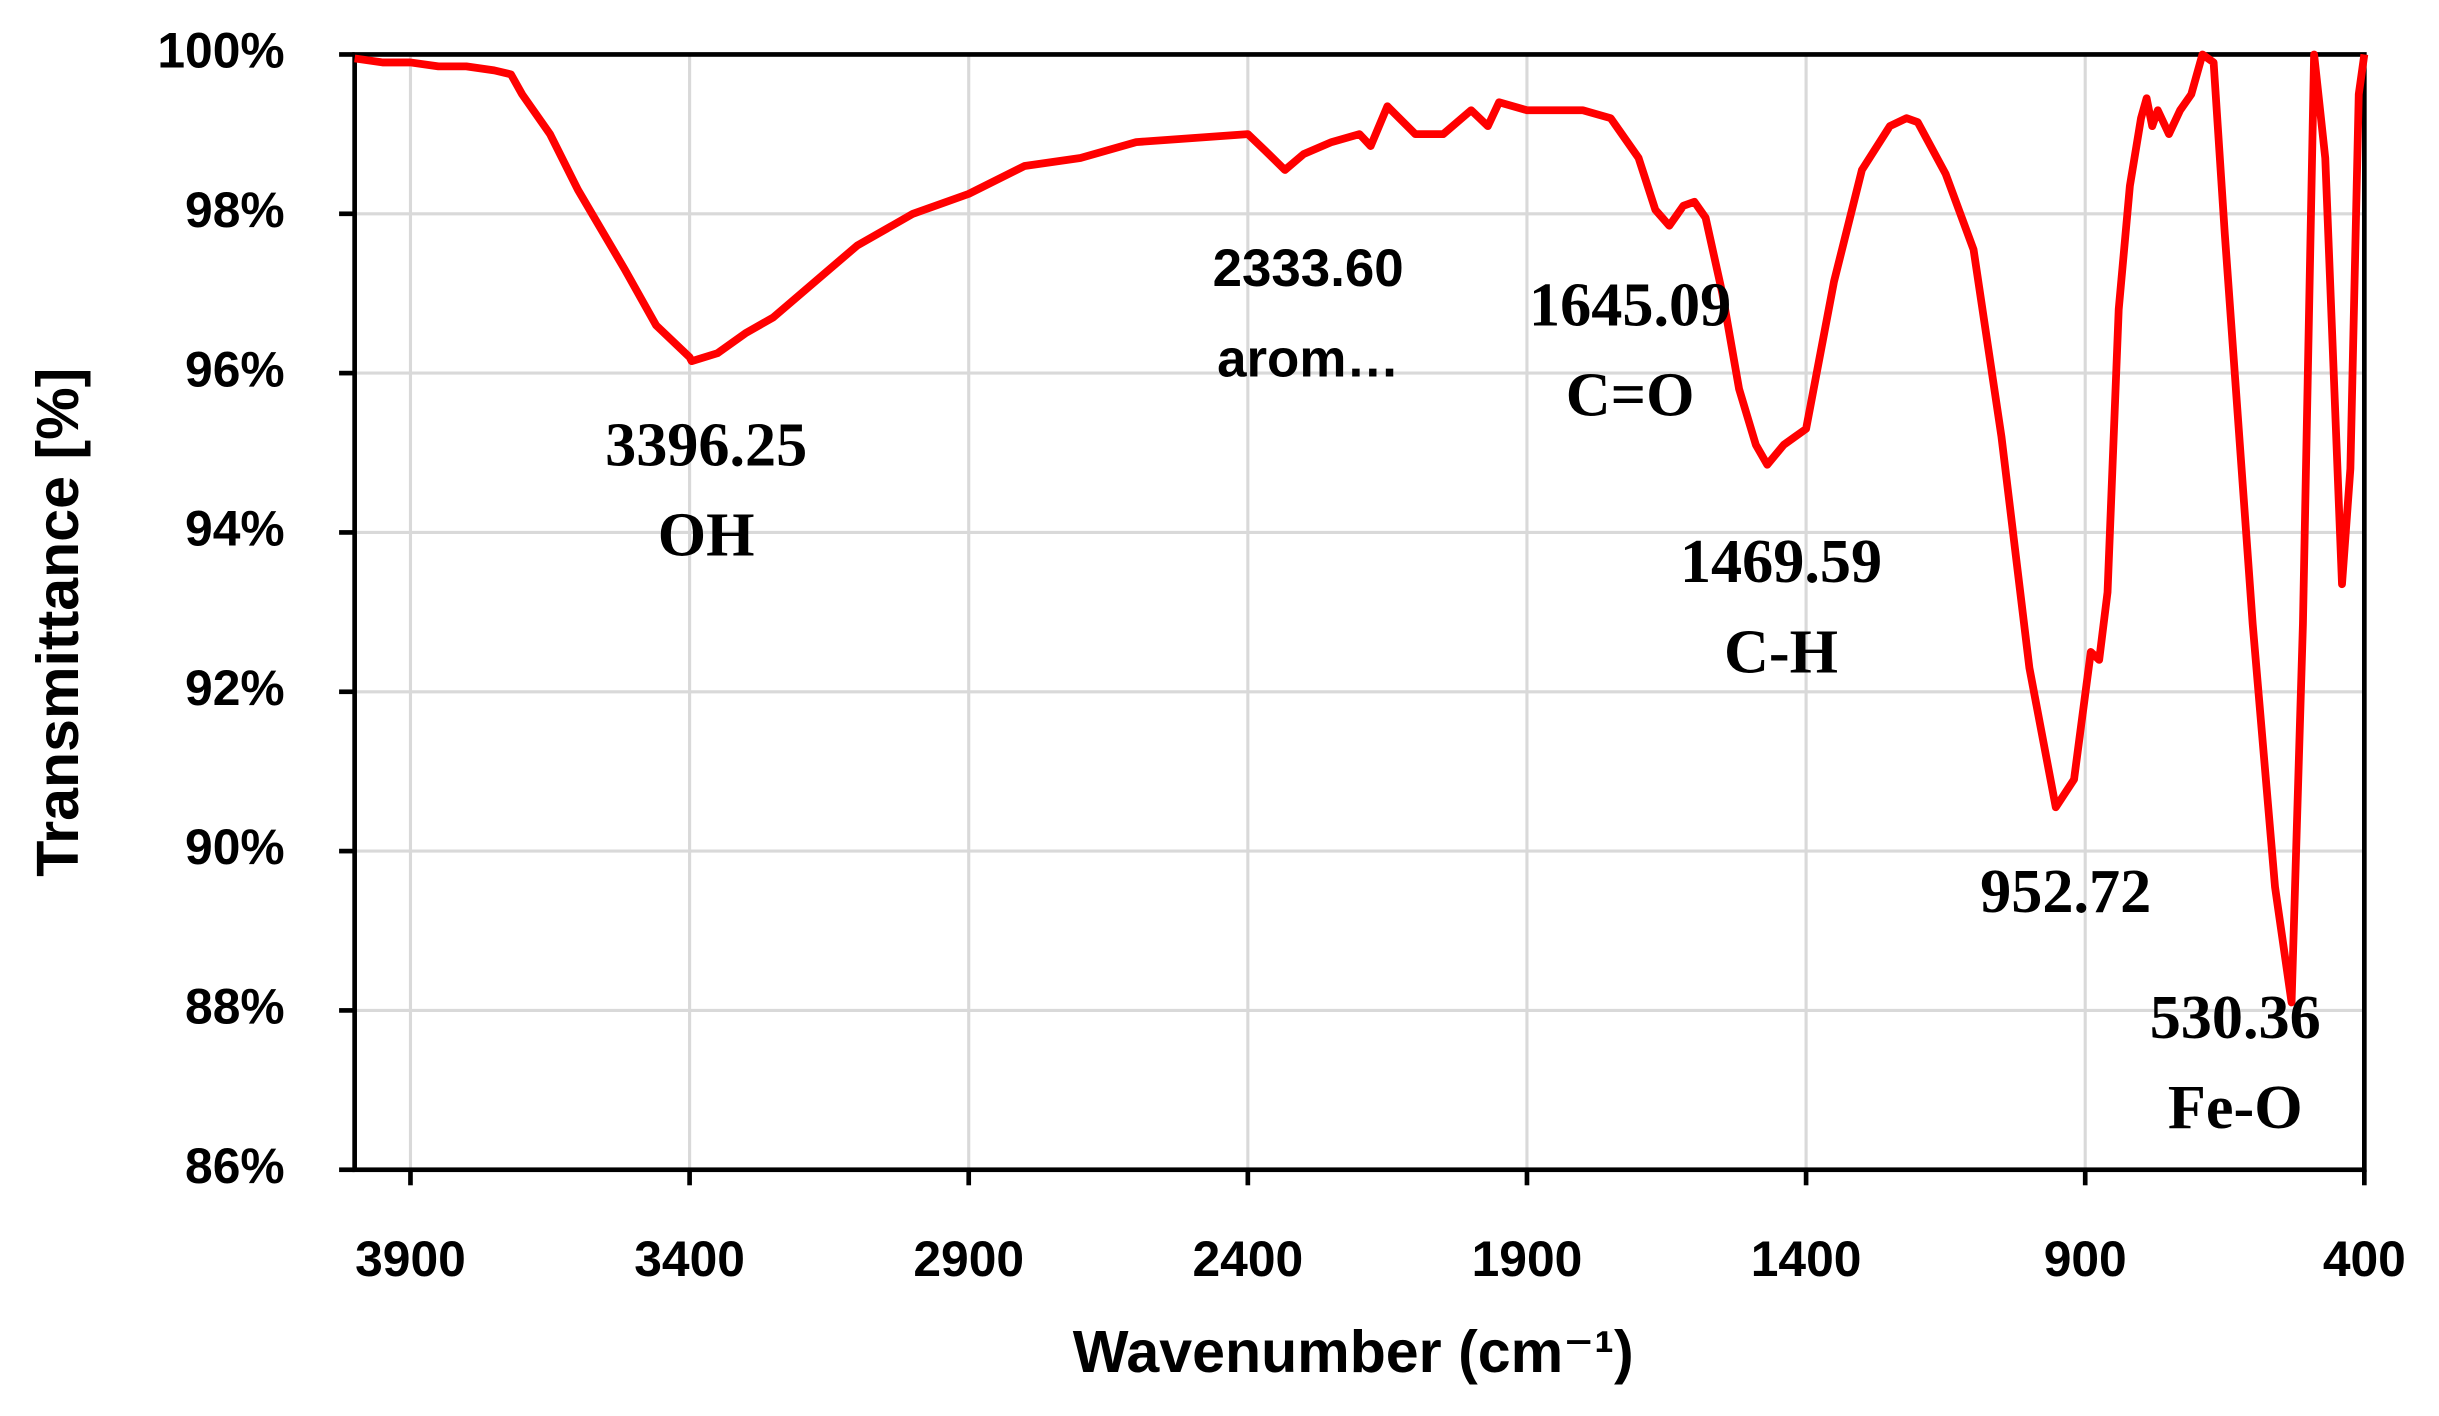  What do you see at coordinates (1247, 1259) in the screenshot?
I see `x-tick-label: 2400` at bounding box center [1247, 1259].